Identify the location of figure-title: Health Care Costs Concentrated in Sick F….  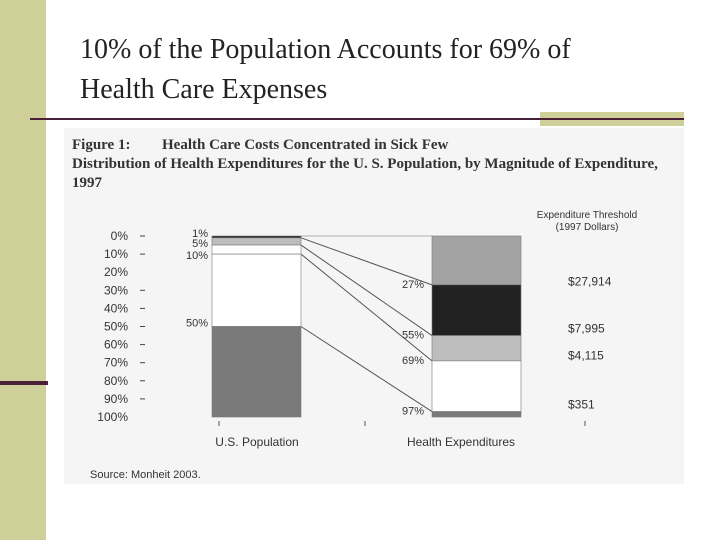
(305, 145).